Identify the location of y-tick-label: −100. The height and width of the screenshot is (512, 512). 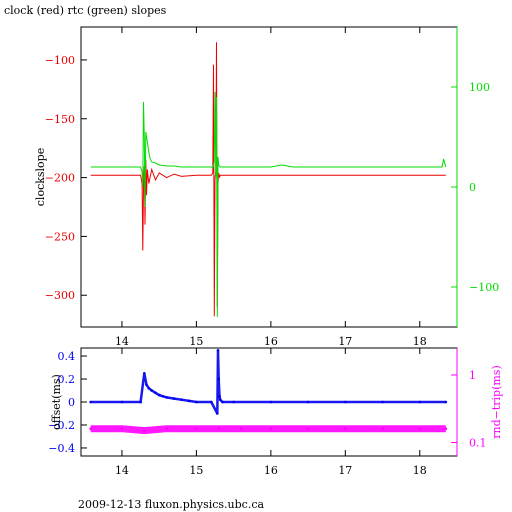
(60, 60).